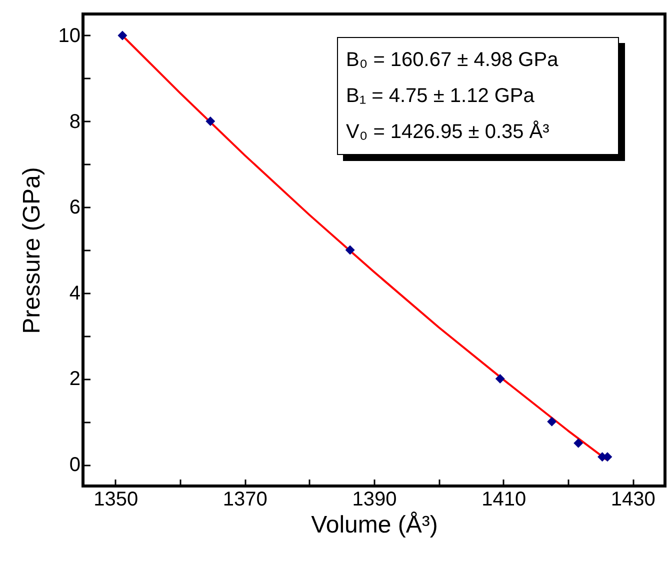 The image size is (668, 561). I want to click on x-tick-label: 1430, so click(633, 499).